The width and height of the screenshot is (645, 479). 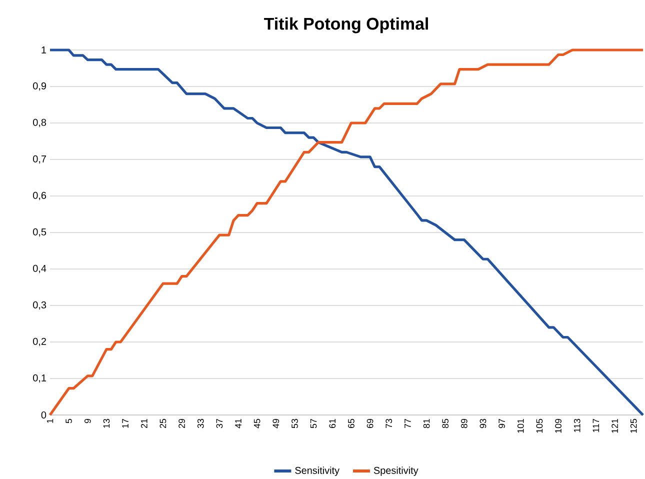 I want to click on x-tick-label: 113, so click(x=577, y=425).